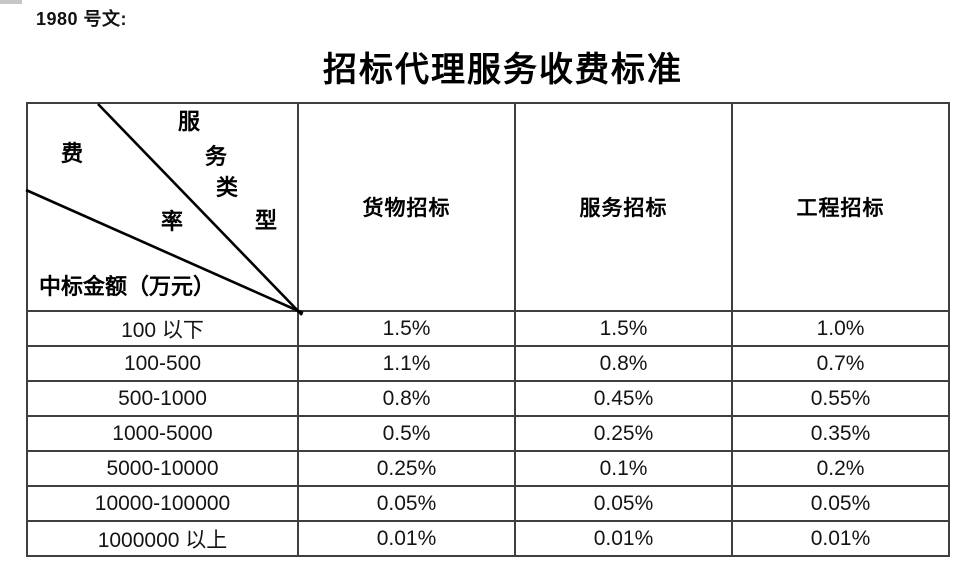  Describe the element at coordinates (839, 207) in the screenshot. I see `column-header-works: 工程招标` at that location.